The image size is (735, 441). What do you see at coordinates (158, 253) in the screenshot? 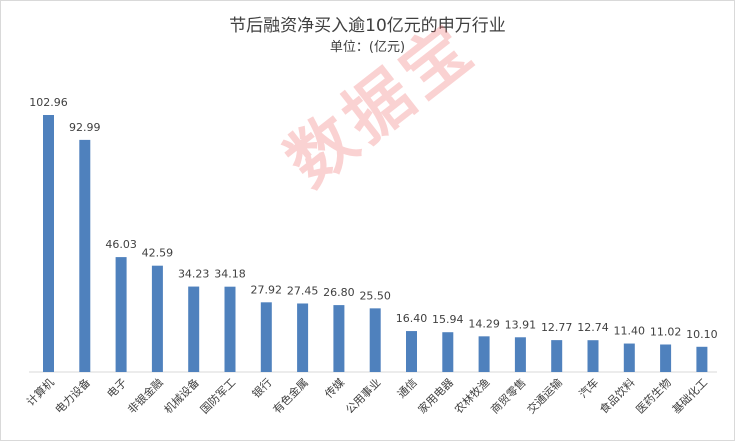
I see `data-label: 42.59` at bounding box center [158, 253].